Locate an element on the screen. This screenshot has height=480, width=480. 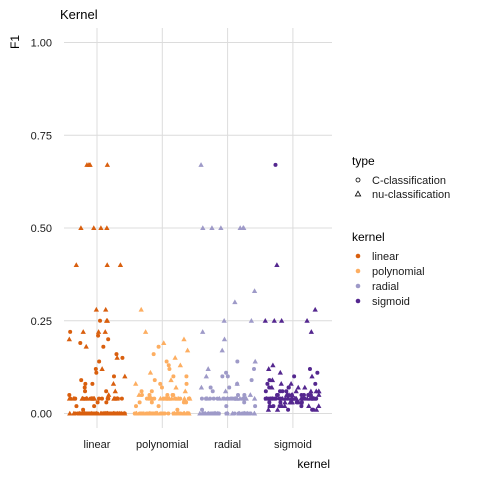
legend-kernel-label: polynomial is located at coordinates (398, 272).